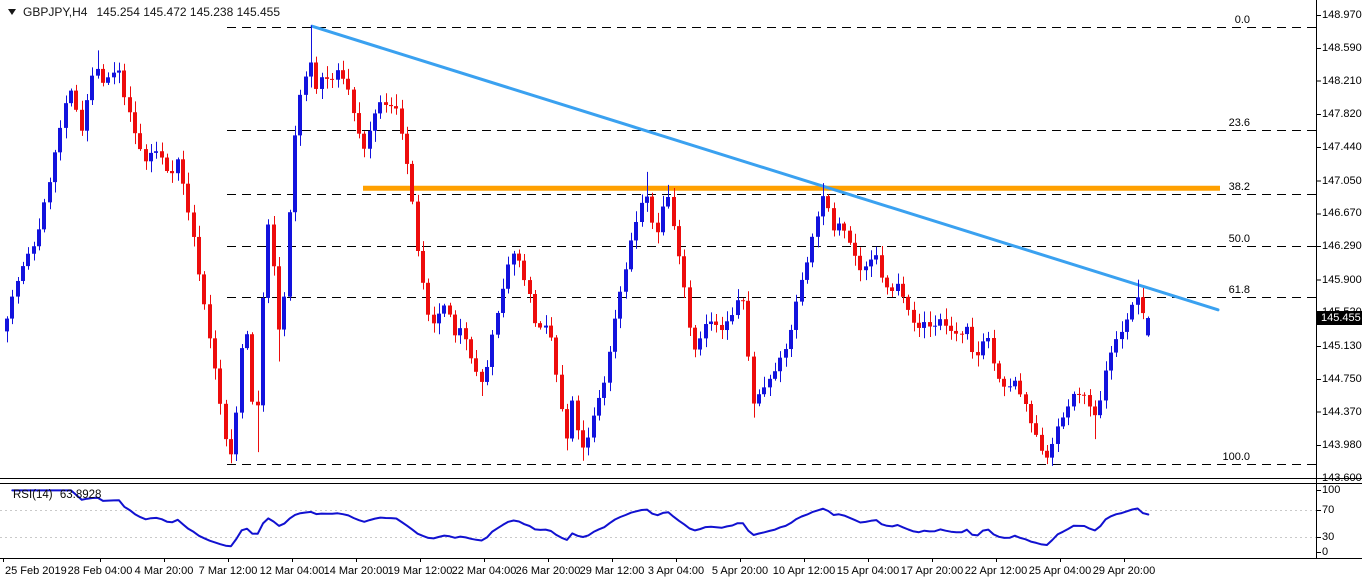 The image size is (1362, 584). Describe the element at coordinates (1342, 15) in the screenshot. I see `price-axis-label: 148.970` at that location.